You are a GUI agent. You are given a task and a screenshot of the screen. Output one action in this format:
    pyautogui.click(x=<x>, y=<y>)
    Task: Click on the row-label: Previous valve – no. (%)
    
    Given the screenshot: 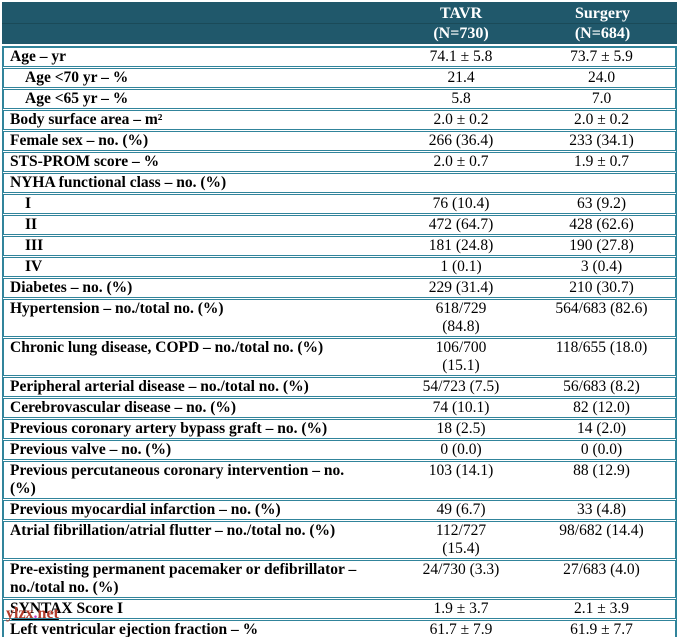 What is the action you would take?
    pyautogui.click(x=198, y=451)
    